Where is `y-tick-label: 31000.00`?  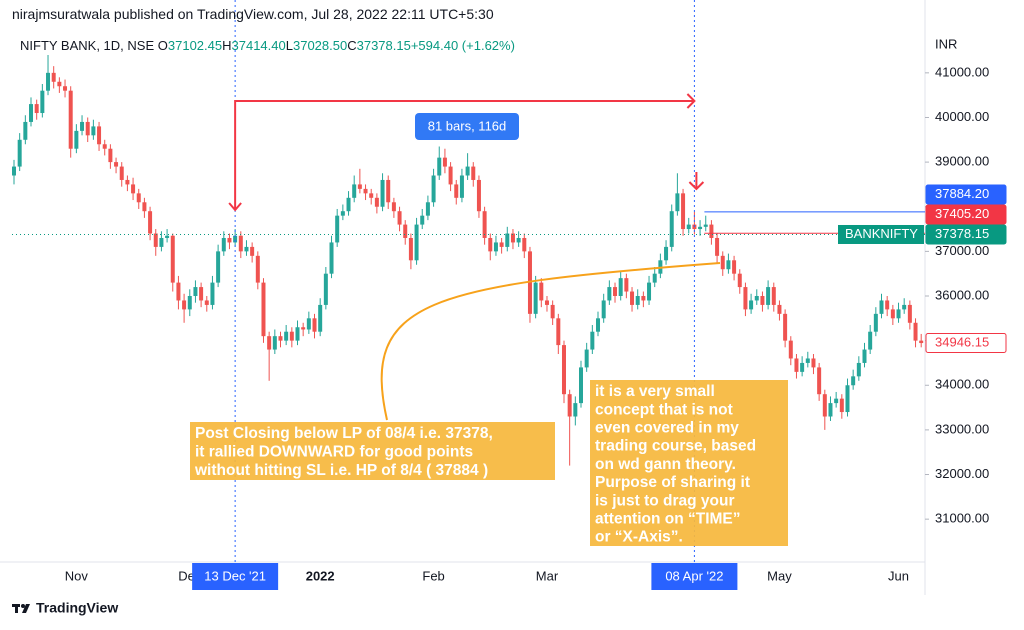
y-tick-label: 31000.00 is located at coordinates (962, 518).